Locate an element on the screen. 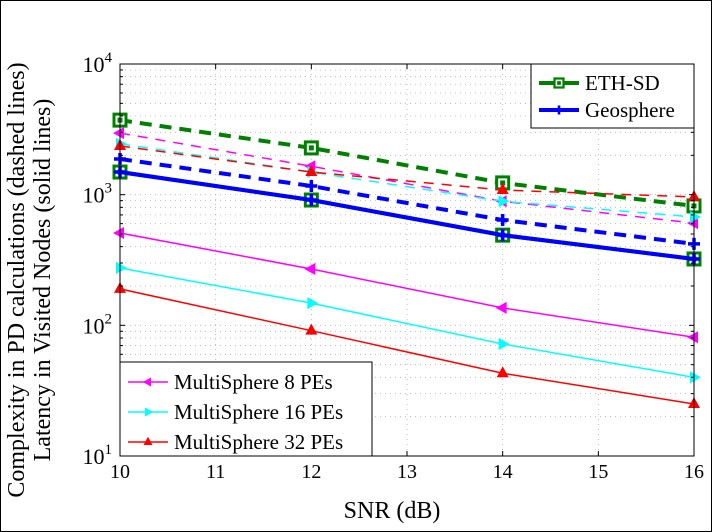  legend-label: ETH-SD is located at coordinates (622, 83).